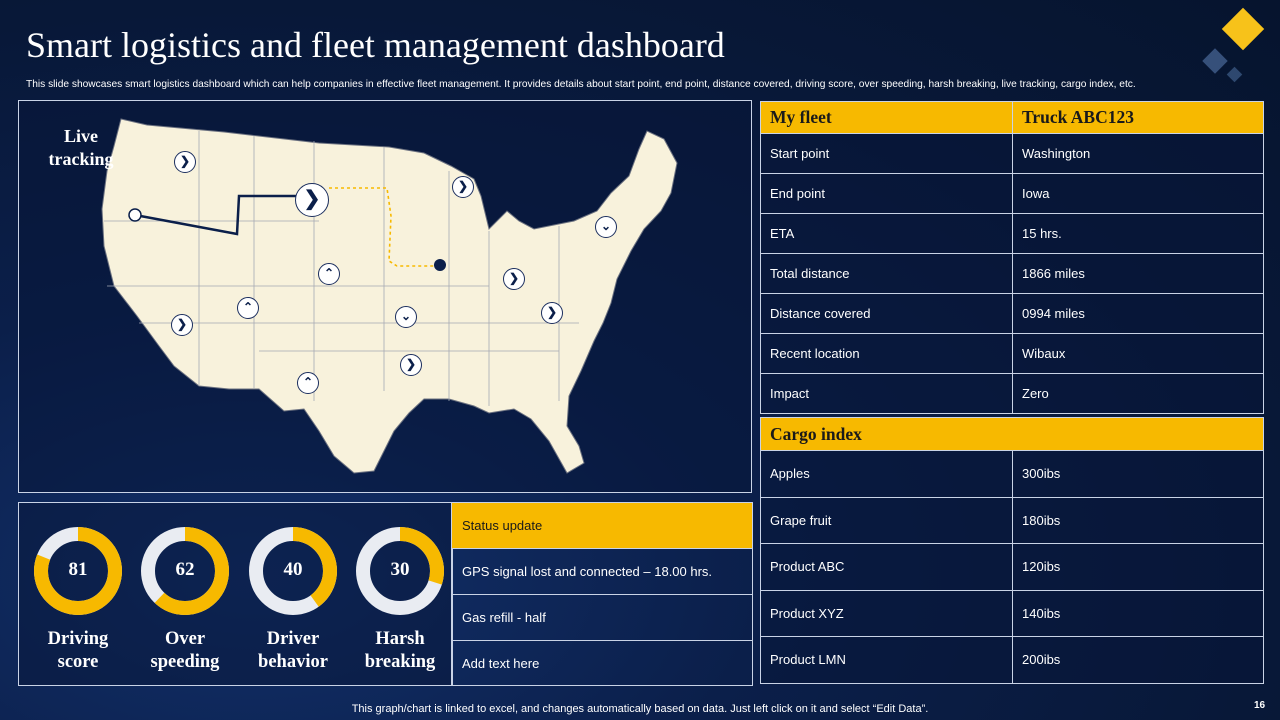 Image resolution: width=1280 pixels, height=720 pixels. What do you see at coordinates (886, 313) in the screenshot?
I see `cell-label: Distance covered` at bounding box center [886, 313].